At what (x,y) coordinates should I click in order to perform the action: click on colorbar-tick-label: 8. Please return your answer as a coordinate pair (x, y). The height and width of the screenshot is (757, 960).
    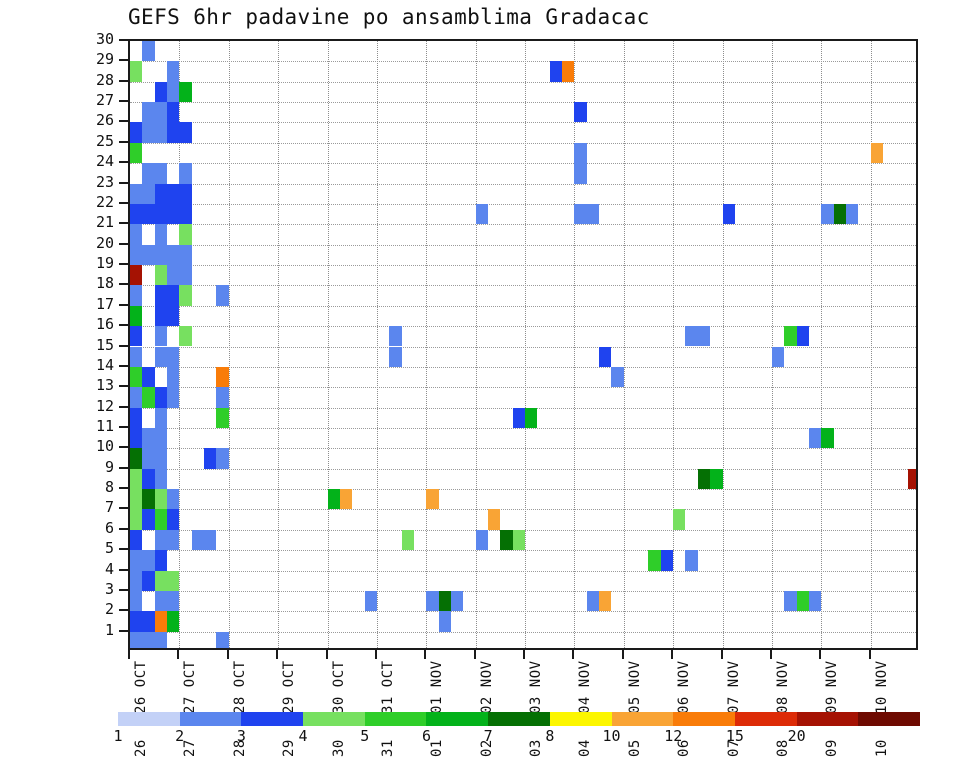
    Looking at the image, I should click on (550, 736).